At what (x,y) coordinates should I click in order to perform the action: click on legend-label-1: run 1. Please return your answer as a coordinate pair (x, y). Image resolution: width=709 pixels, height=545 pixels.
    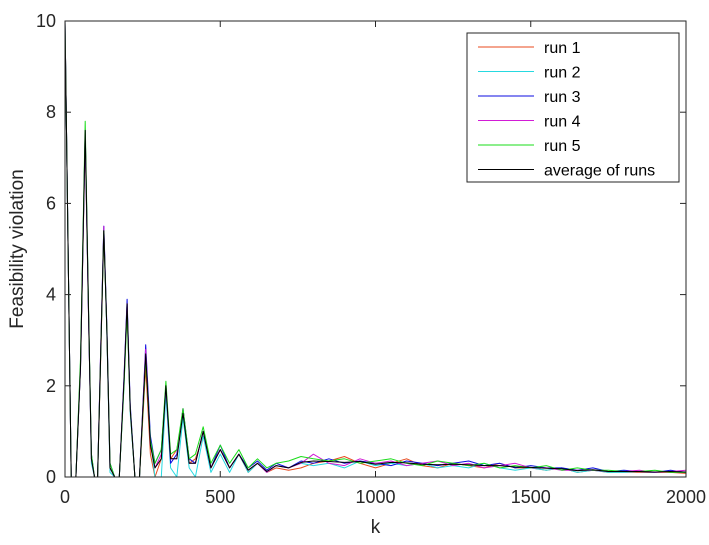
    Looking at the image, I should click on (562, 48).